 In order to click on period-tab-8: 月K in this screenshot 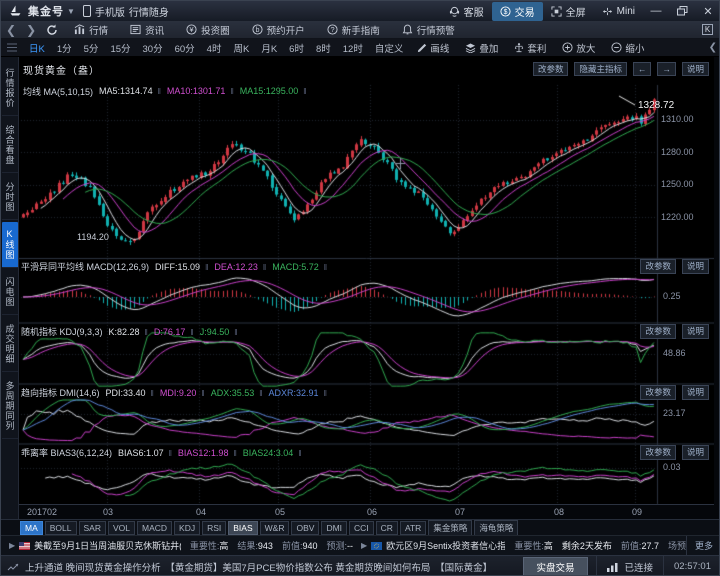, I will do `click(269, 49)`.